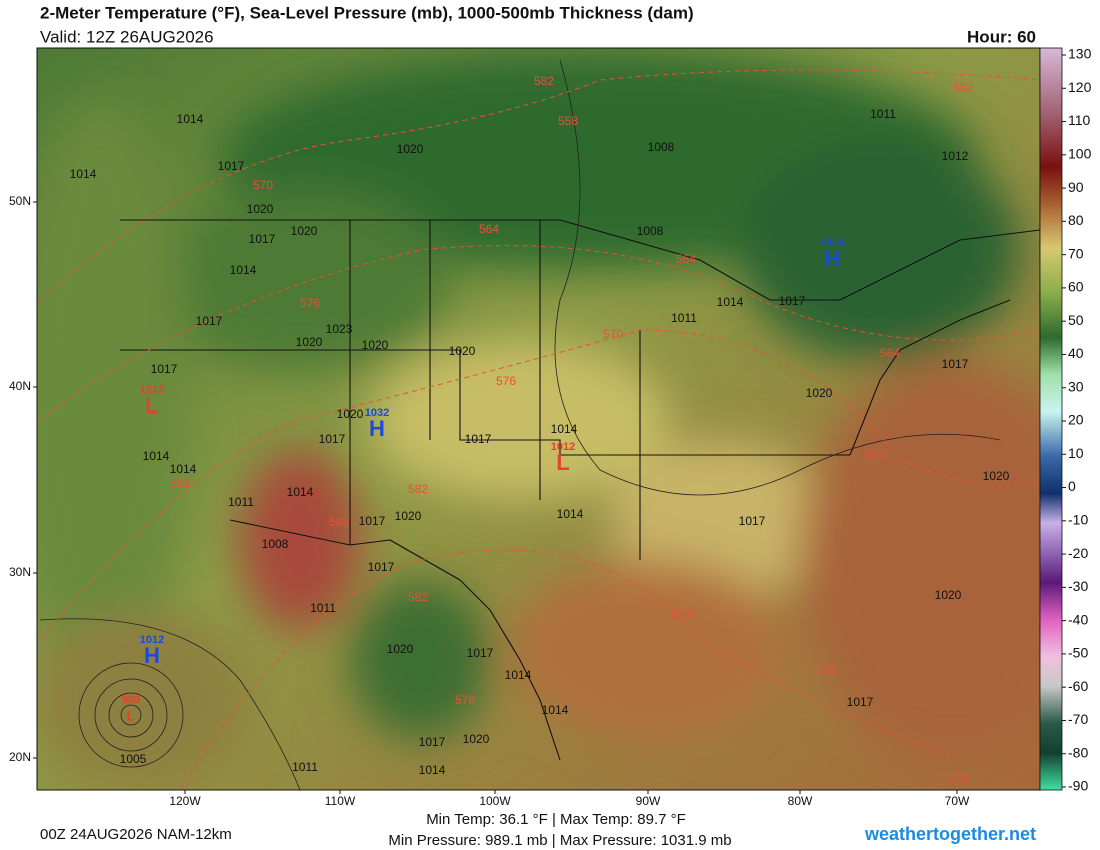 The height and width of the screenshot is (850, 1100). What do you see at coordinates (1080, 87) in the screenshot?
I see `colorbar-label: 120` at bounding box center [1080, 87].